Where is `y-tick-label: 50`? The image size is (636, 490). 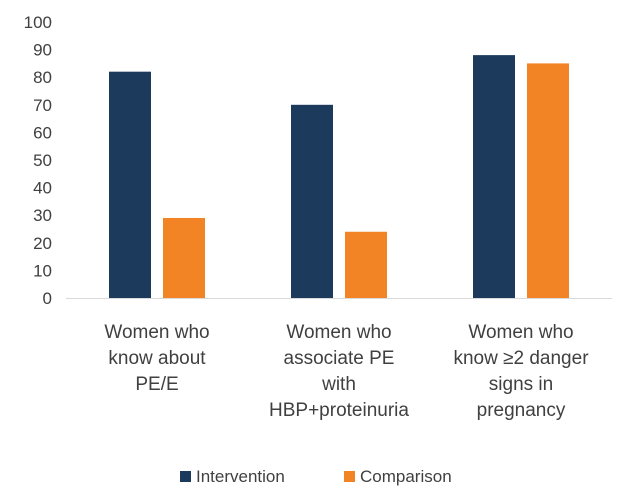 y-tick-label: 50 is located at coordinates (42, 160).